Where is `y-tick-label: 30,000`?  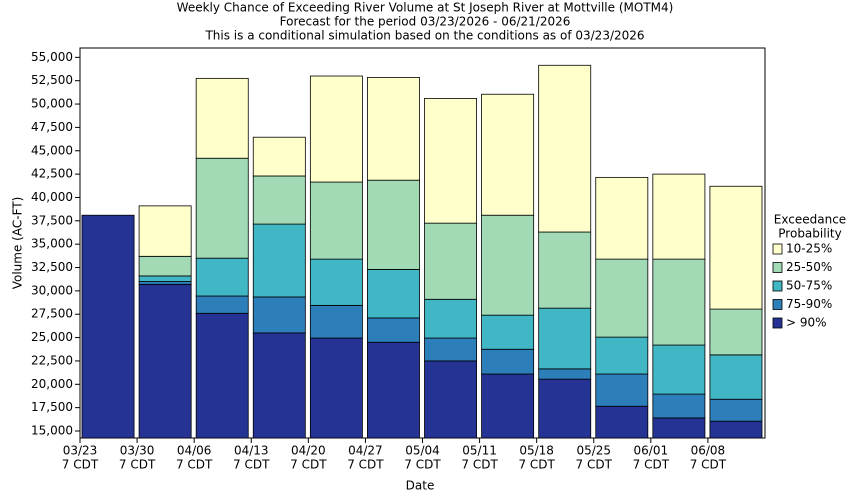 y-tick-label: 30,000 is located at coordinates (52, 290).